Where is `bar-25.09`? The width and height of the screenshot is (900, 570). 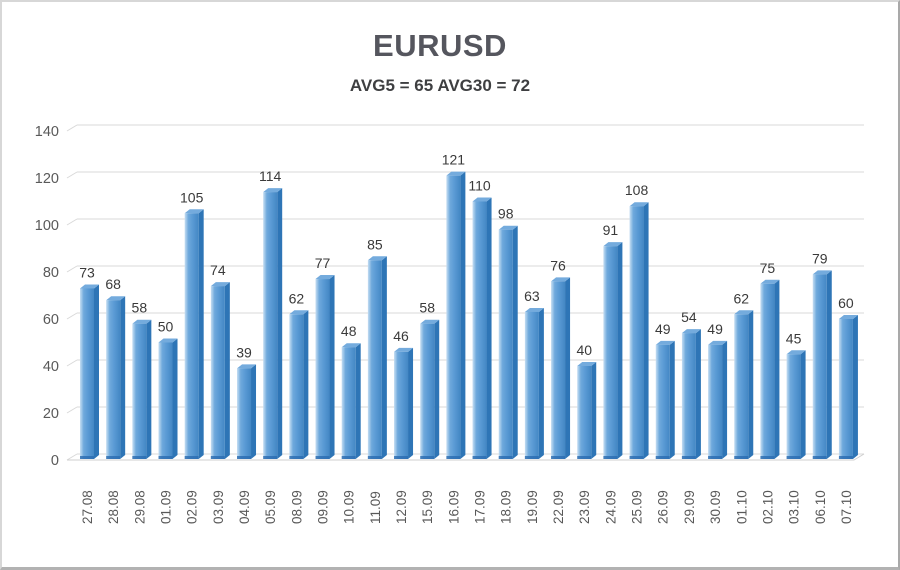 bar-25.09 is located at coordinates (639, 330).